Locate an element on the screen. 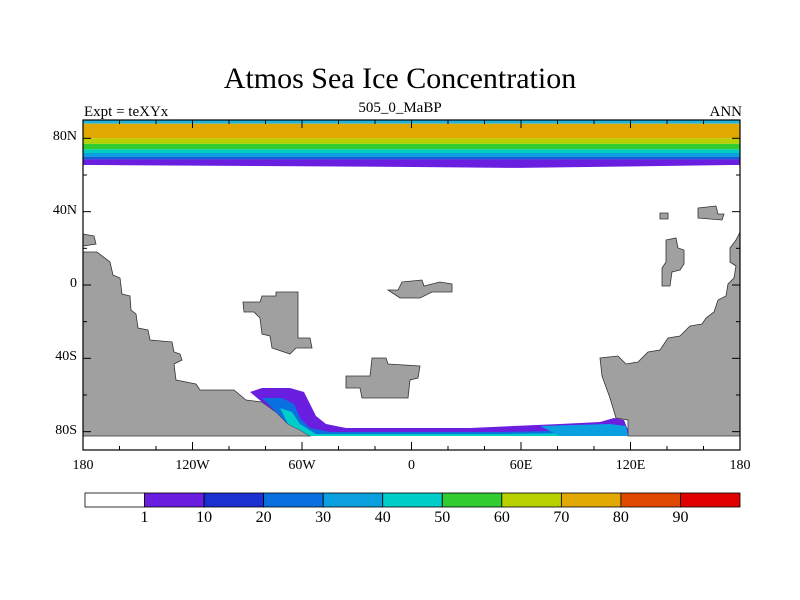 This screenshot has width=800, height=600. x-tick-label: 60W is located at coordinates (302, 465).